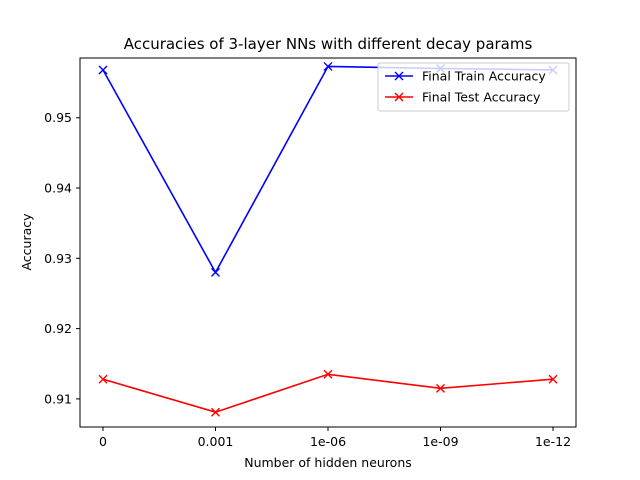 The image size is (640, 480). I want to click on x-tick-label: 1e-06, so click(328, 441).